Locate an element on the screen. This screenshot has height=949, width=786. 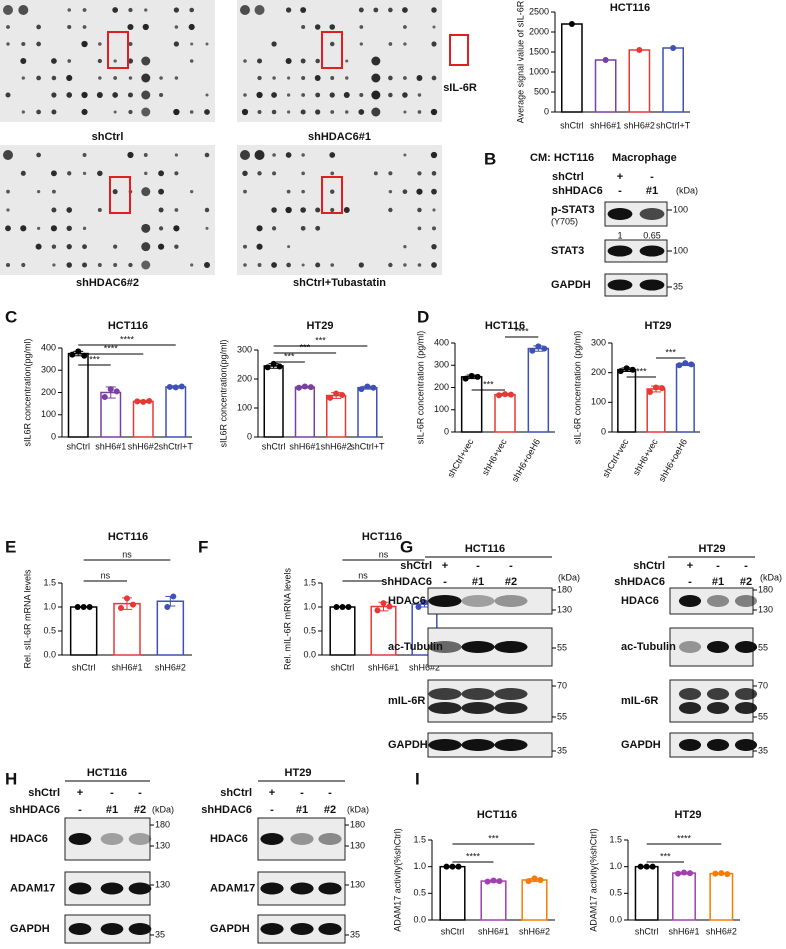
row-label: p-STAT3 is located at coordinates (573, 210).